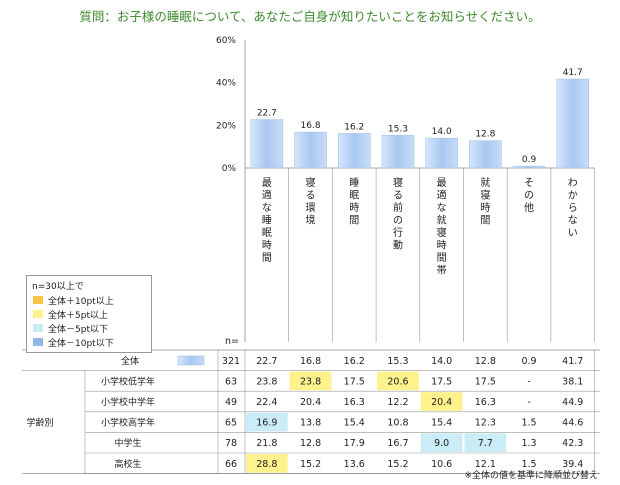  What do you see at coordinates (231, 464) in the screenshot?
I see `n-value: 66` at bounding box center [231, 464].